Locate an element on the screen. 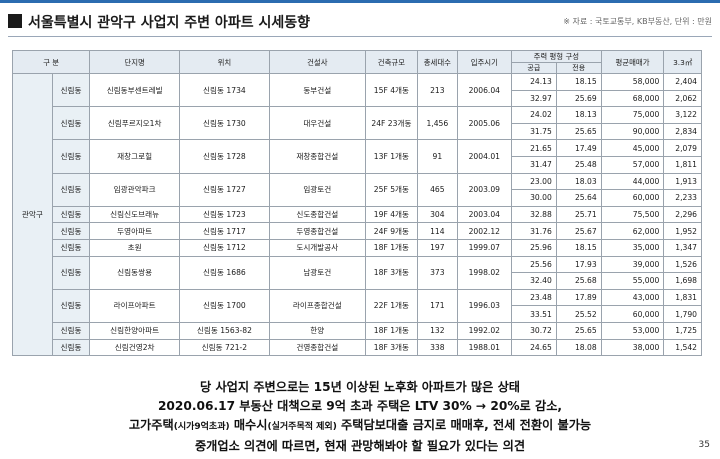 The image size is (720, 459). supply-cell: 32.97 is located at coordinates (533, 98).